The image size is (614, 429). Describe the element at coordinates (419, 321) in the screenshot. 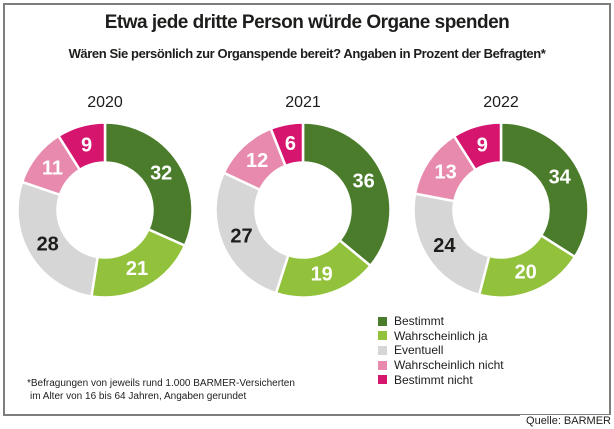

I see `legend-label: Bestimmt` at that location.